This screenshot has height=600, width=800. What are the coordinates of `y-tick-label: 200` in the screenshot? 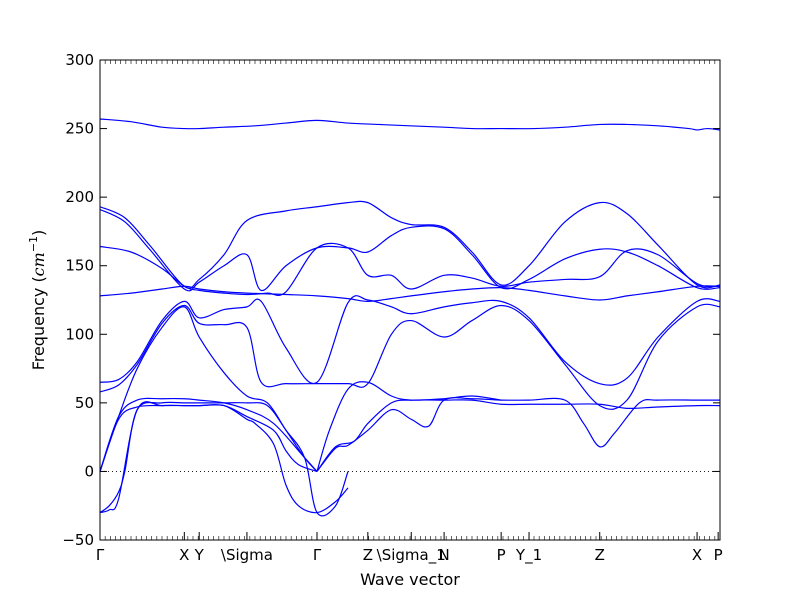 It's located at (79, 197).